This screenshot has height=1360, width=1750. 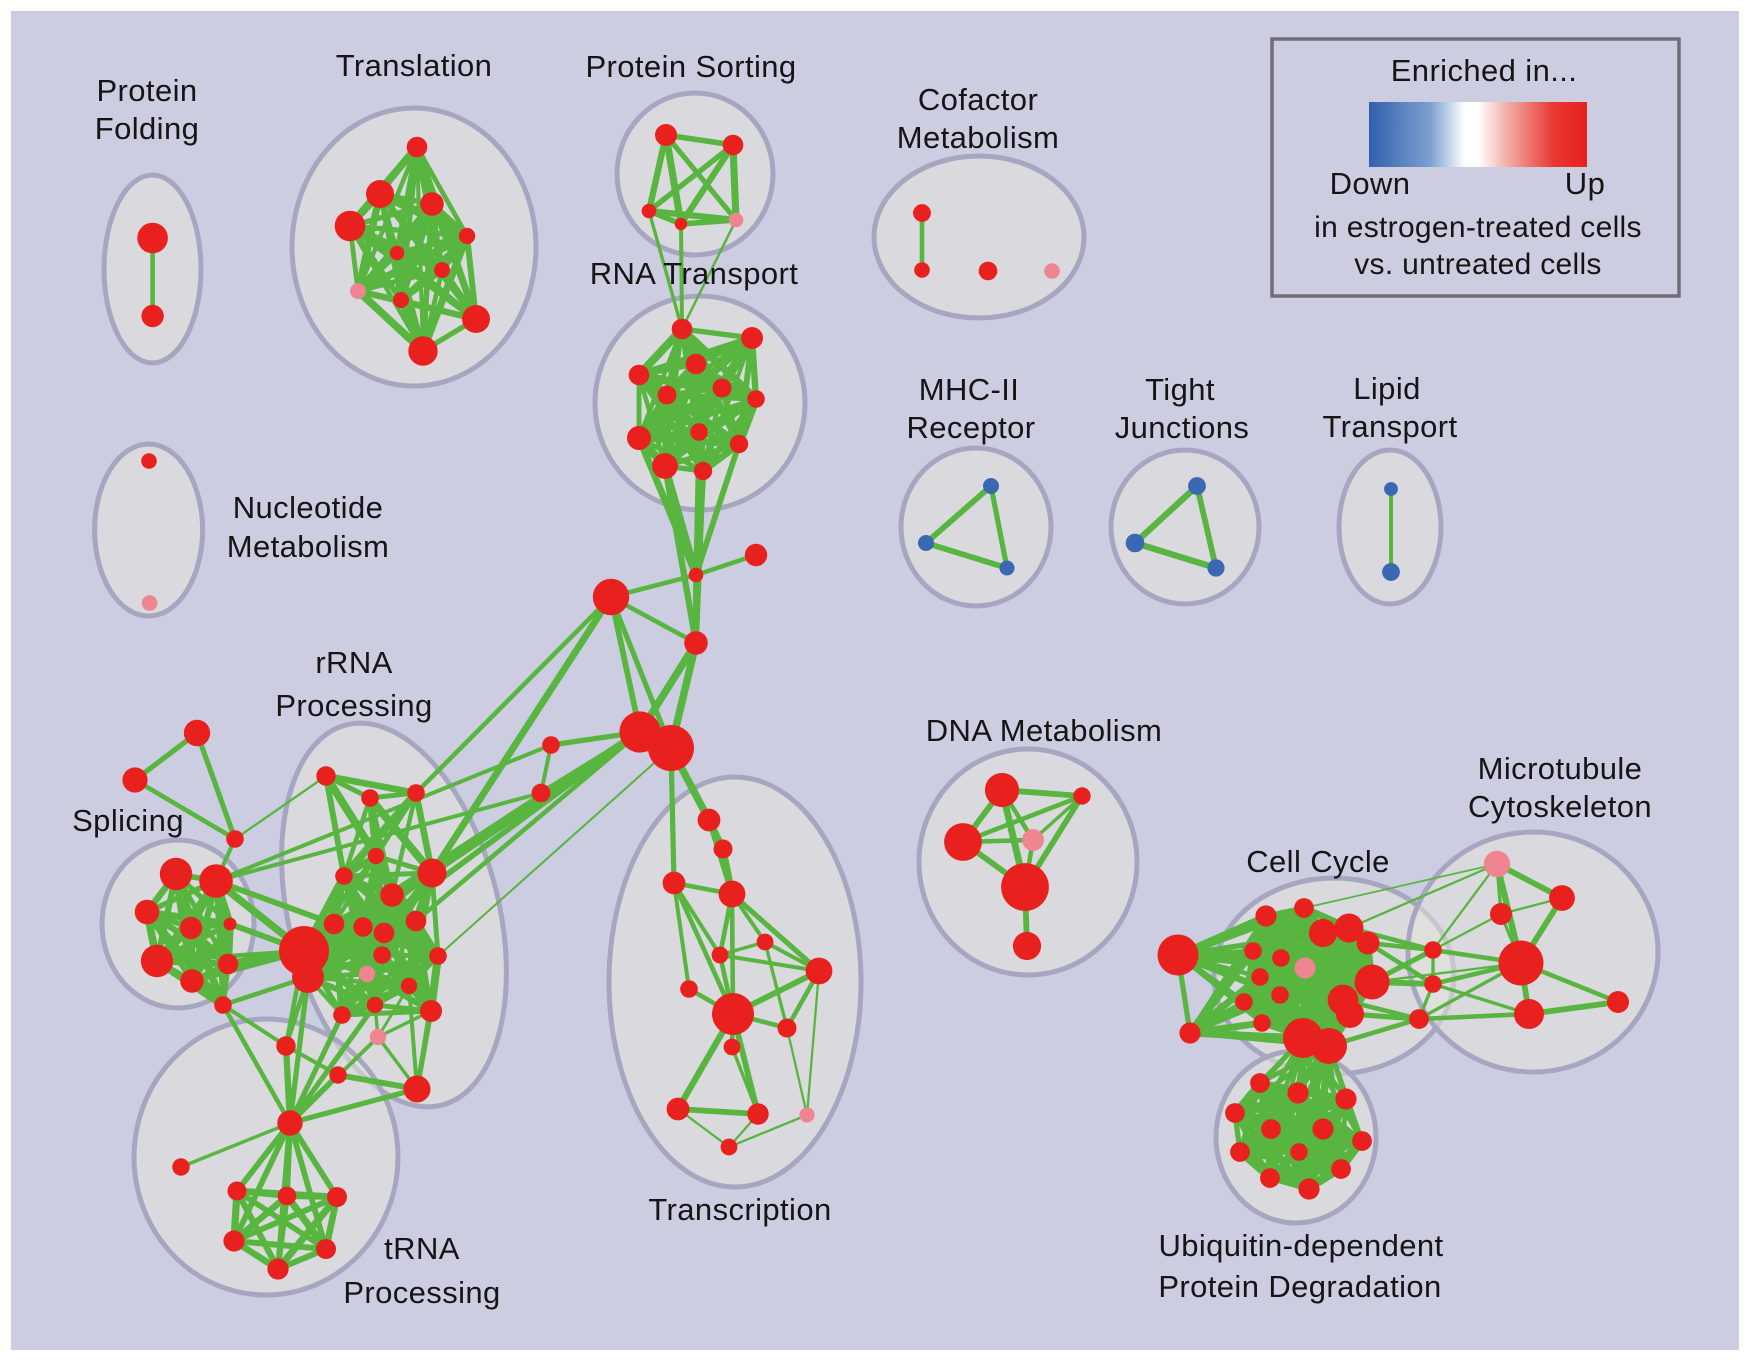 What do you see at coordinates (971, 427) in the screenshot?
I see `svg-text: Receptor` at bounding box center [971, 427].